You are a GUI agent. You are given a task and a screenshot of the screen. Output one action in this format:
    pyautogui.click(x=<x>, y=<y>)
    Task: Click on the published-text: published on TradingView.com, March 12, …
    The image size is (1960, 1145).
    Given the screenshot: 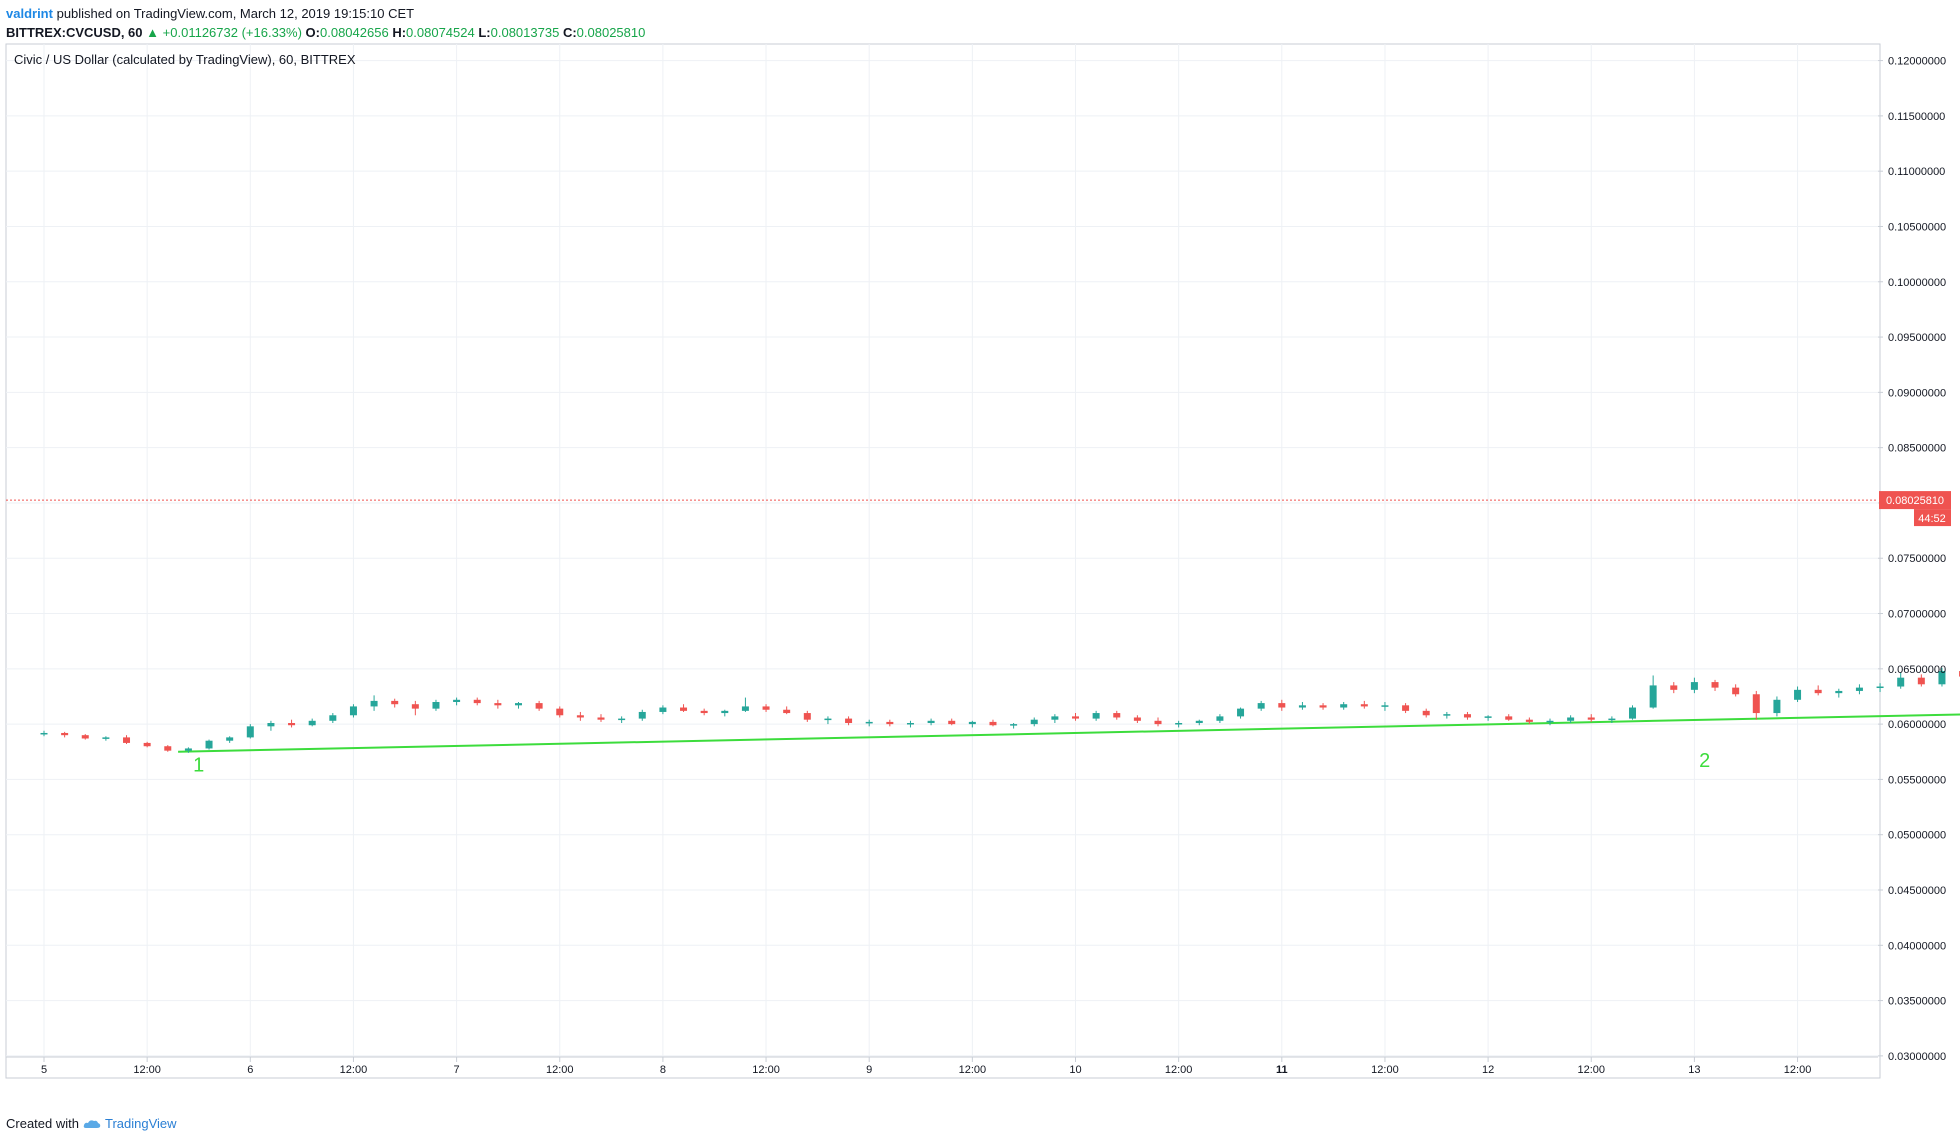 What is the action you would take?
    pyautogui.click(x=235, y=13)
    